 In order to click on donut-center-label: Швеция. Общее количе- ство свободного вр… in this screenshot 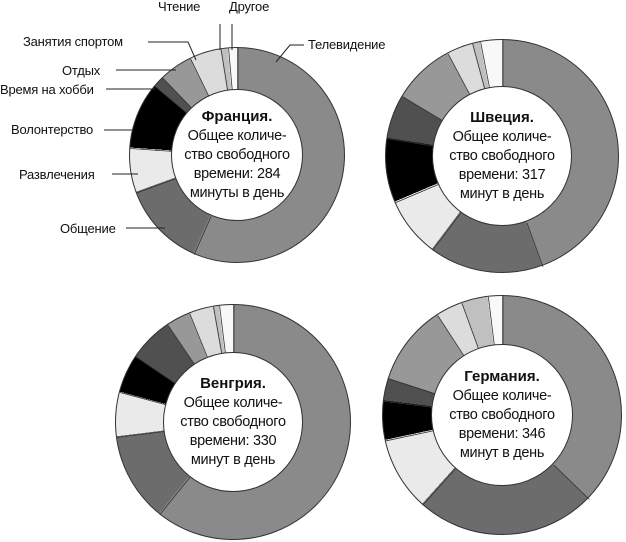, I will do `click(502, 156)`.